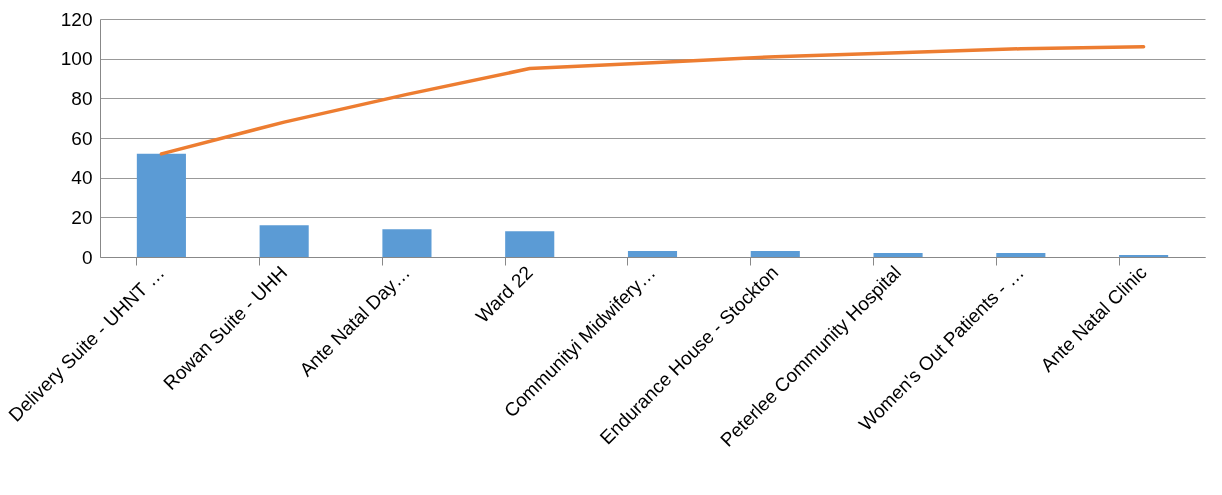  What do you see at coordinates (82, 178) in the screenshot?
I see `y-tick-label: 40` at bounding box center [82, 178].